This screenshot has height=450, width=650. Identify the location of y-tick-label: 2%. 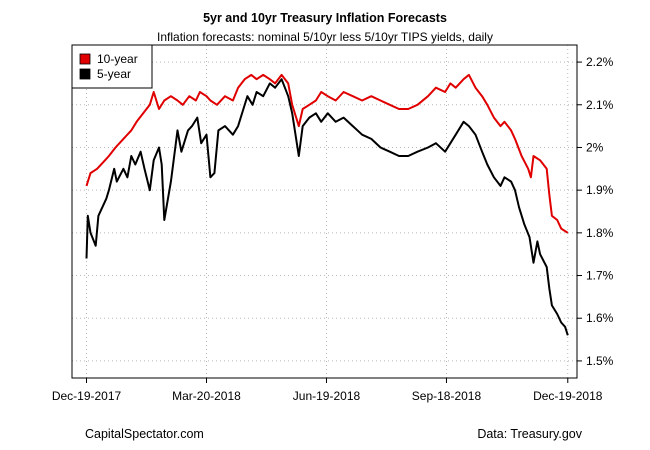
(595, 147).